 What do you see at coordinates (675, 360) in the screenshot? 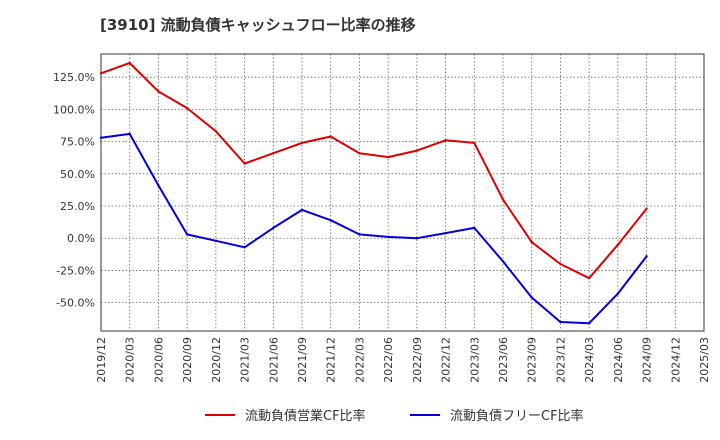
I see `x-tick-label: 2024/12` at bounding box center [675, 360].